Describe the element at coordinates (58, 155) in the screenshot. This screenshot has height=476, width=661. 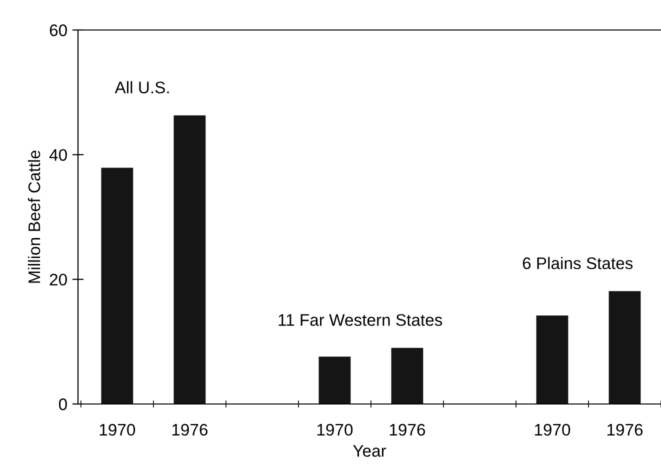
I see `y-tick-label: 40` at that location.